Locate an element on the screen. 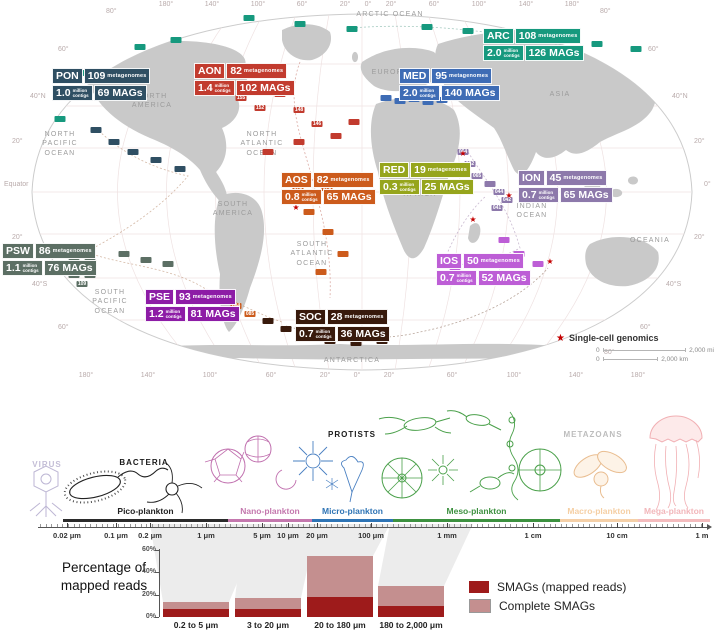 The height and width of the screenshot is (634, 724). smags-bar is located at coordinates (411, 611).